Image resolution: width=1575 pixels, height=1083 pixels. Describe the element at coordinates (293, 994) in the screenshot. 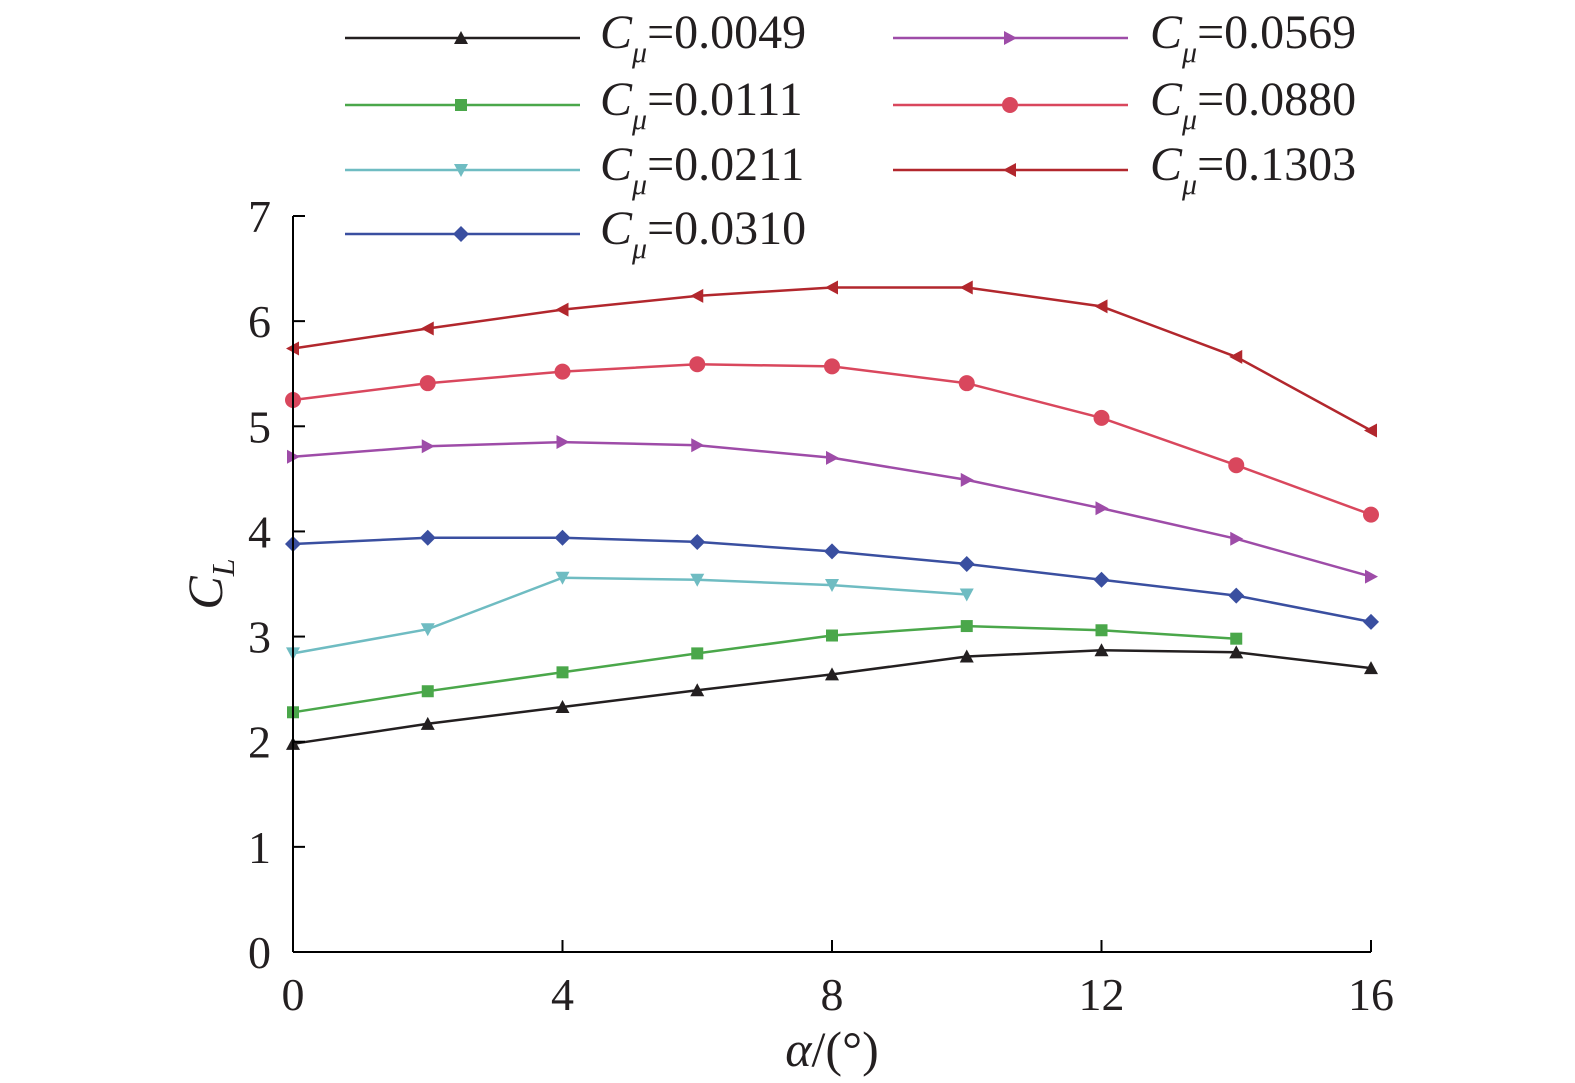

I see `x-tick-label: 0` at that location.